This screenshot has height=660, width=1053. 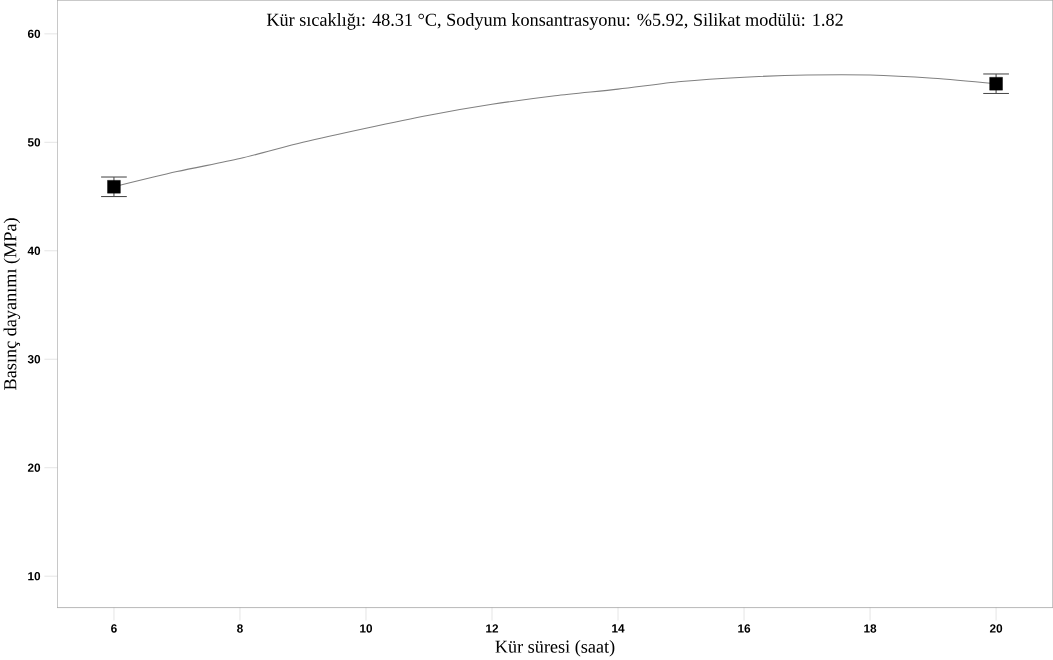 I want to click on annotation: Kür sıcaklığı: 48.31 °C, Sodyum konsantrasyonu: %5.92, Silikat modülü: 1.82, so click(x=554, y=21).